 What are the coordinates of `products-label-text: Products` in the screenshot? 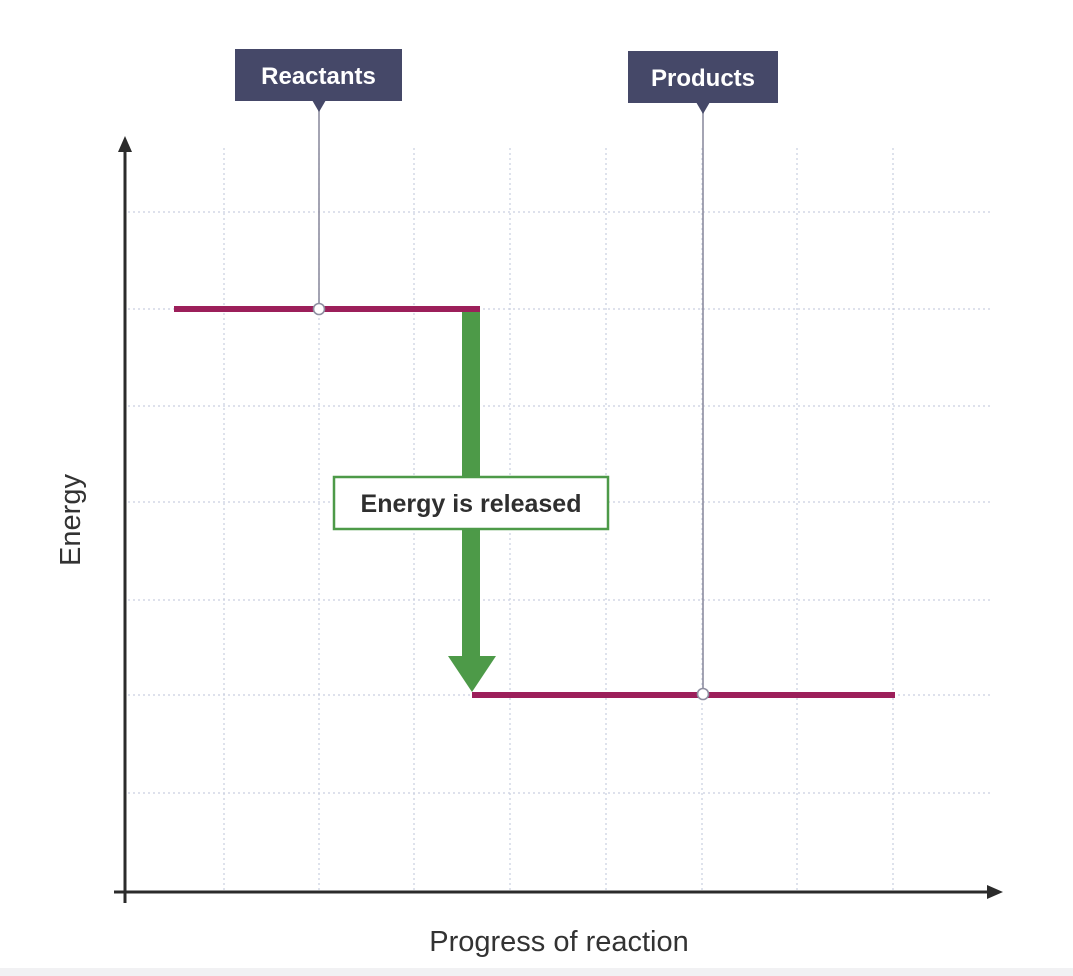 It's located at (703, 78).